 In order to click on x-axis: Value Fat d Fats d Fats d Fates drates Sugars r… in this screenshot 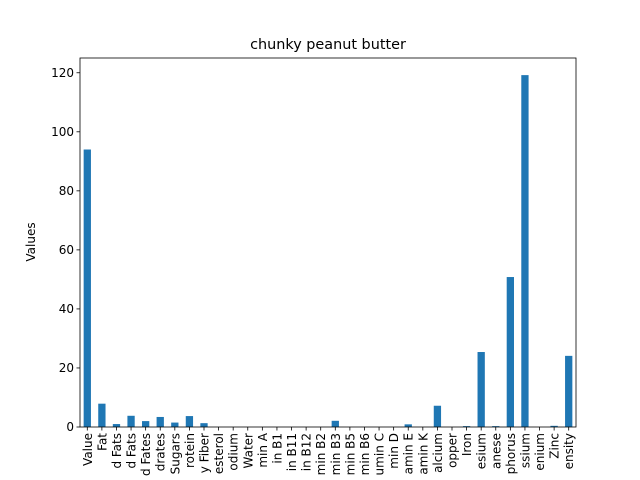, I will do `click(328, 451)`.